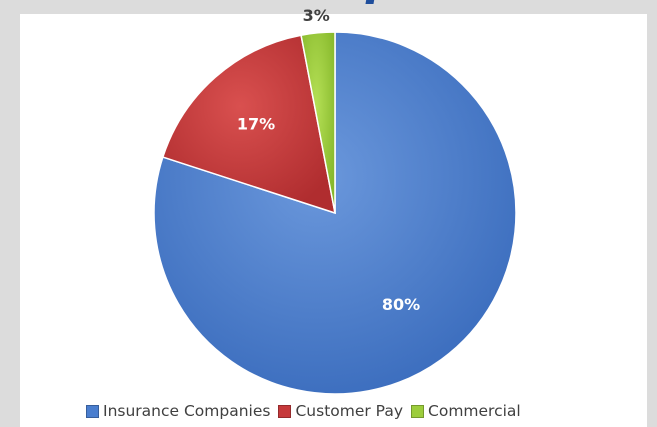  I want to click on legend-swatch-commercial, so click(418, 411).